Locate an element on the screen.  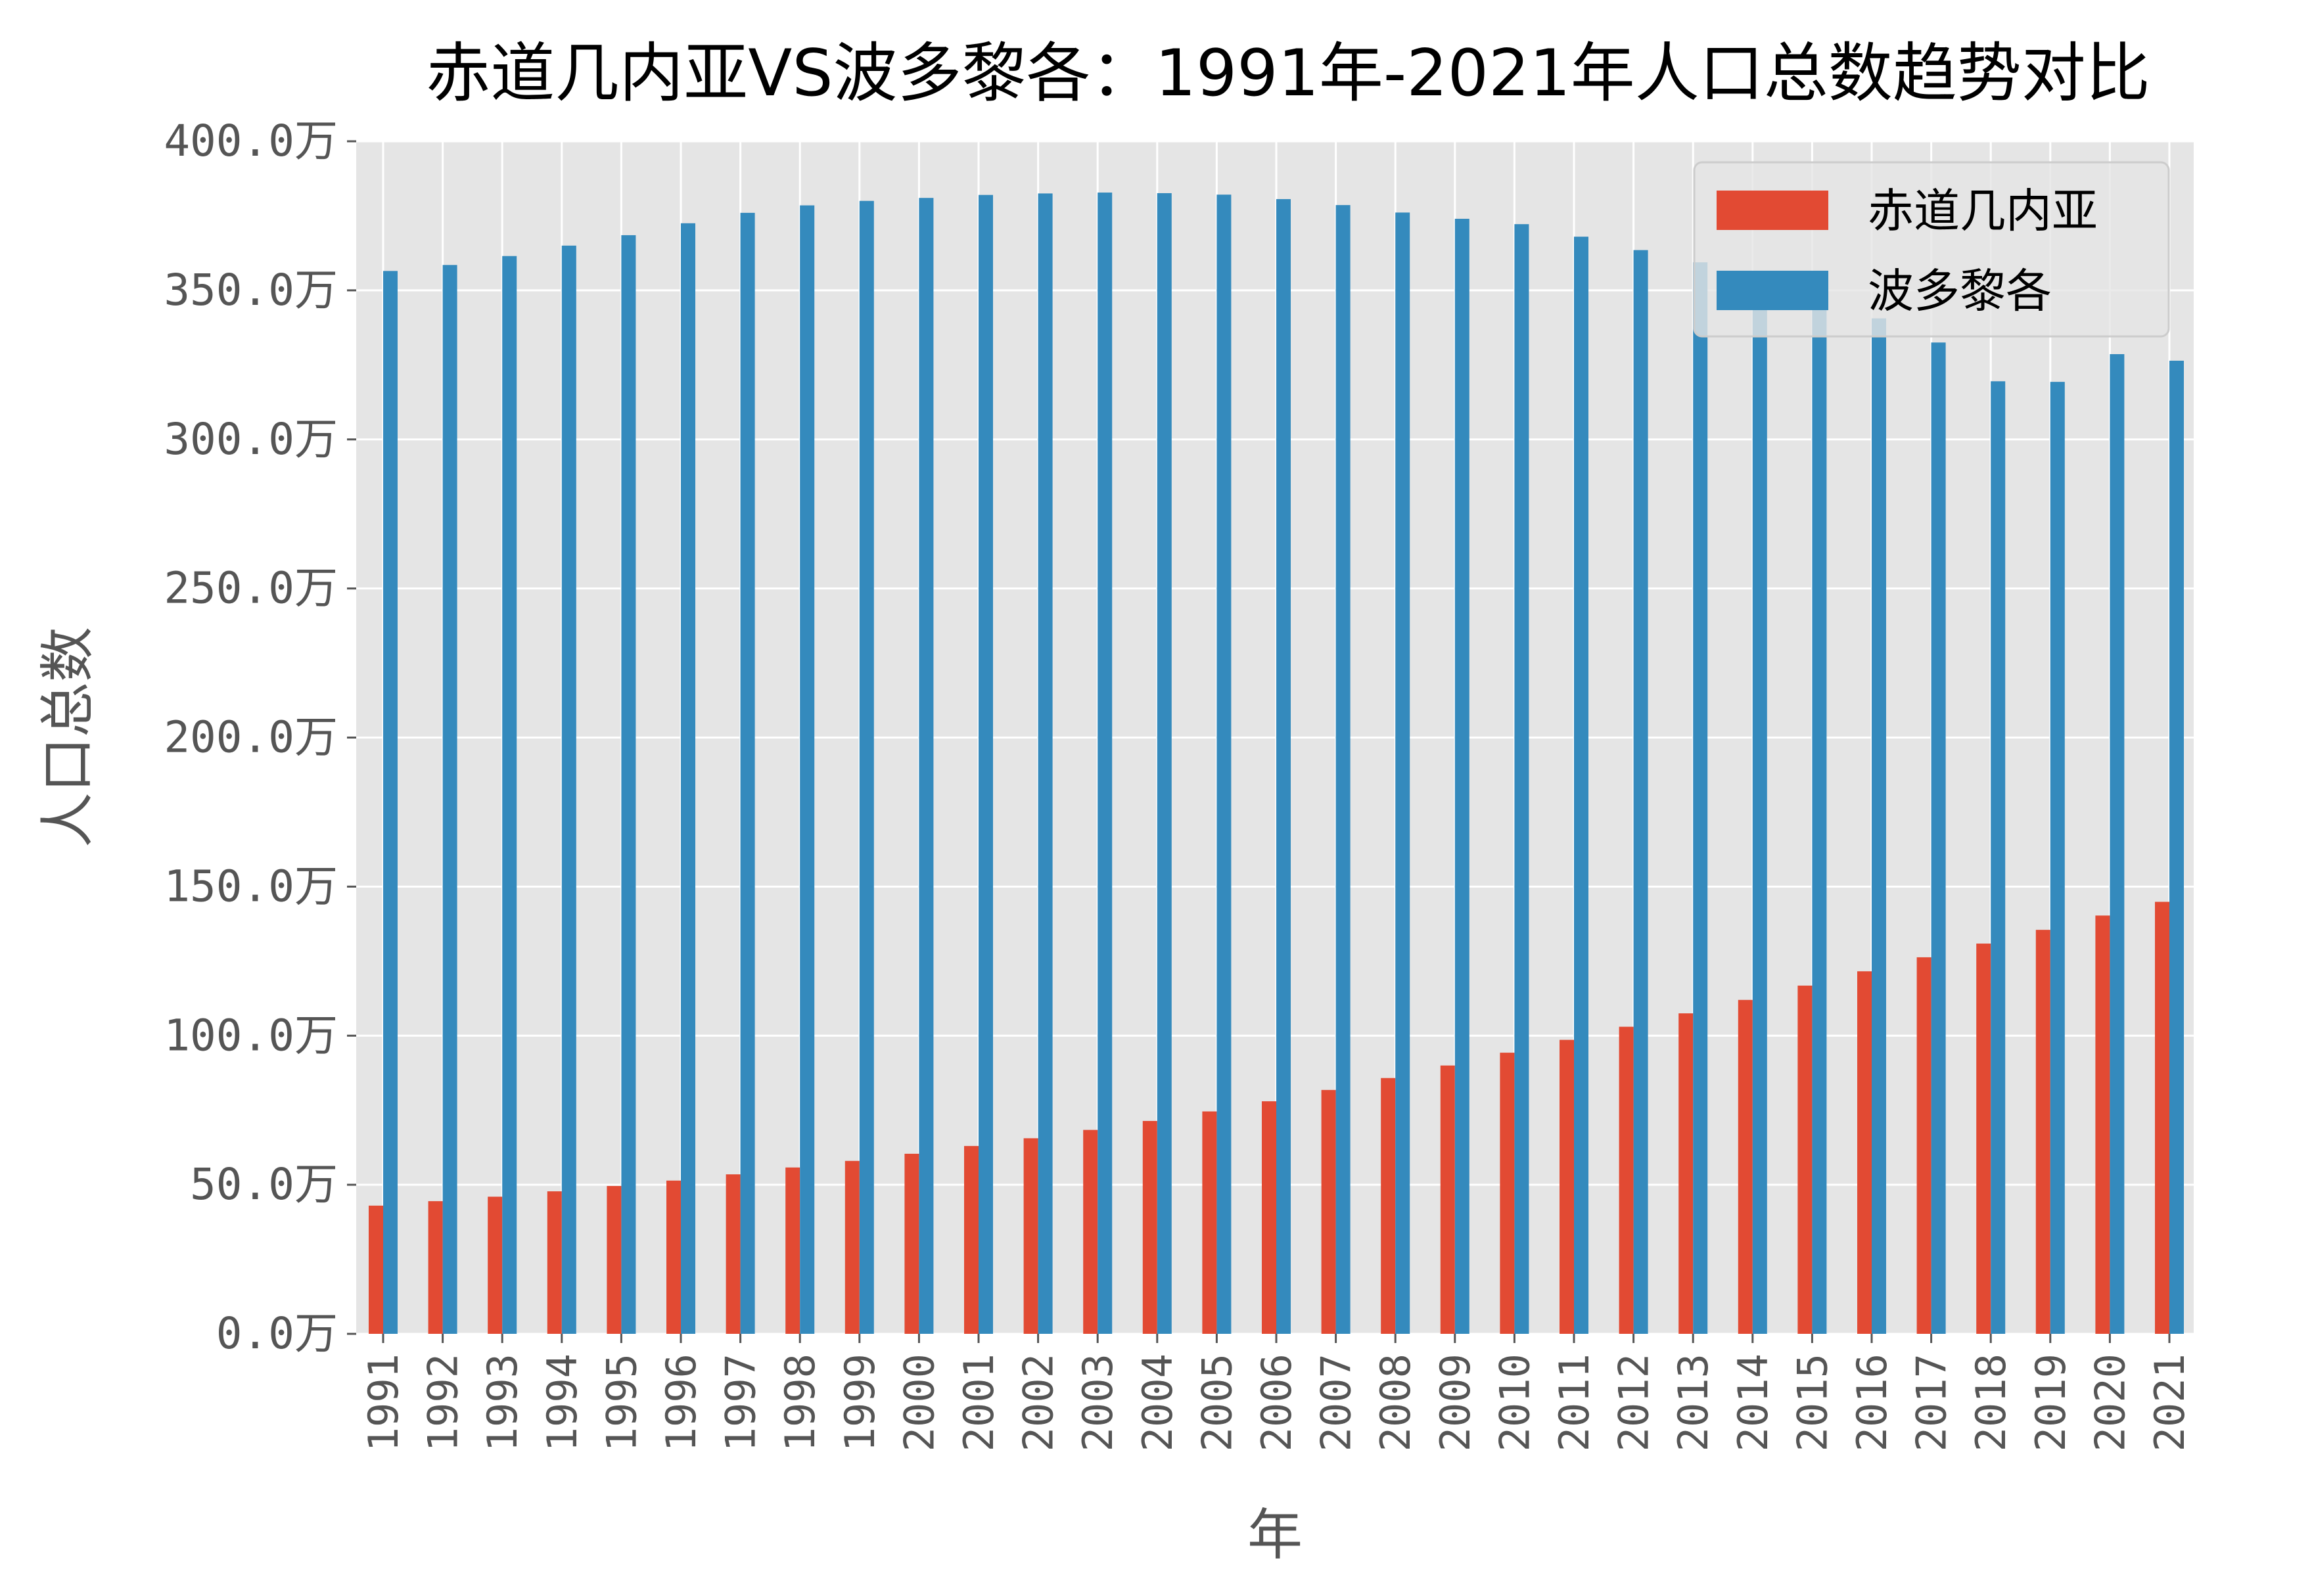
x-tick-label: 1993 is located at coordinates (502, 1402).